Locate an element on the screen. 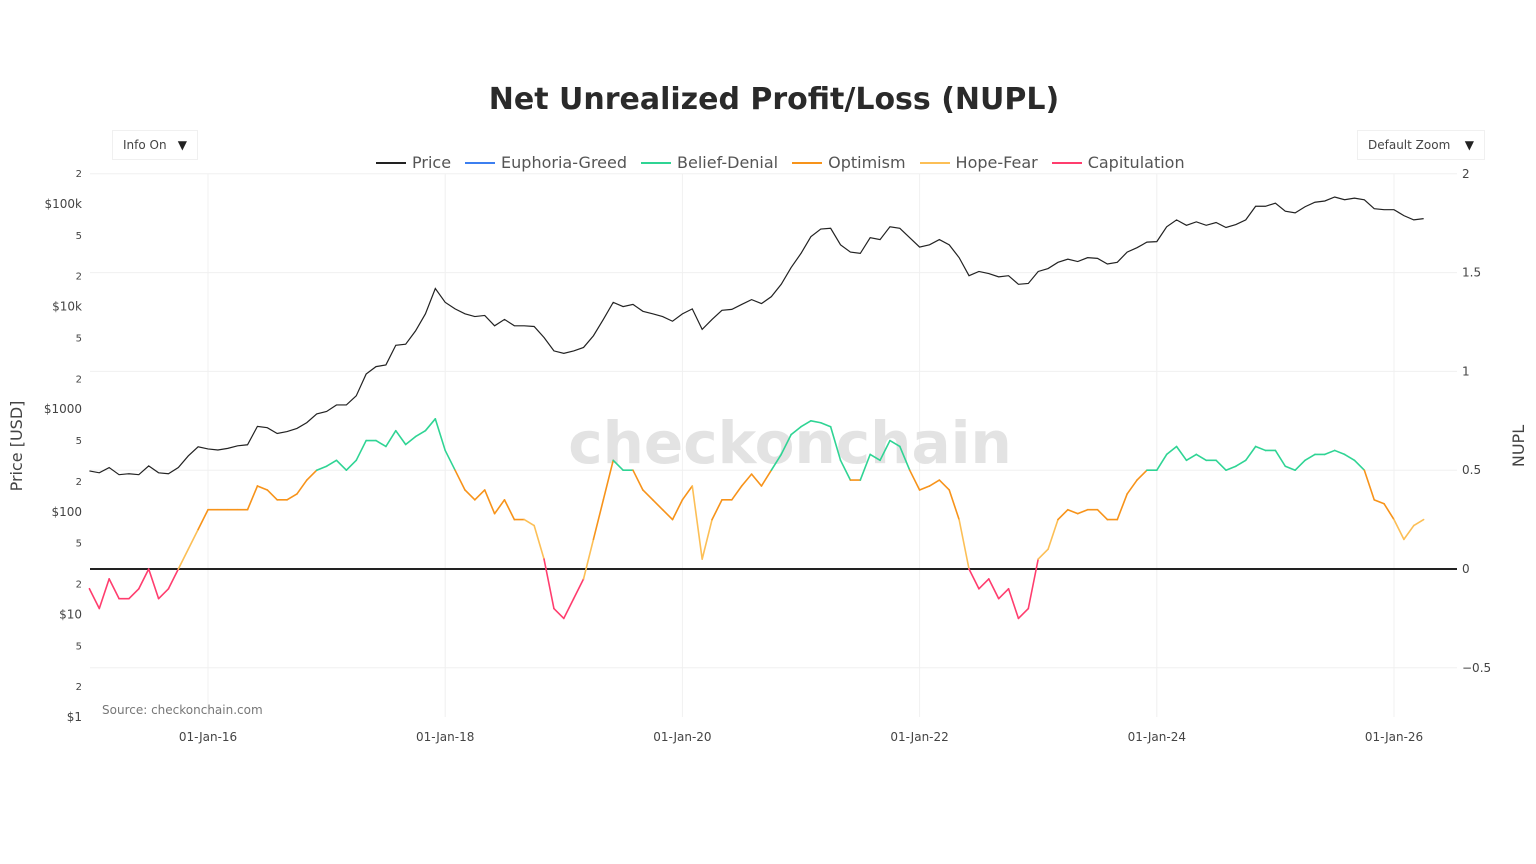 This screenshot has height=864, width=1536. legend-item-price: Price is located at coordinates (413, 162).